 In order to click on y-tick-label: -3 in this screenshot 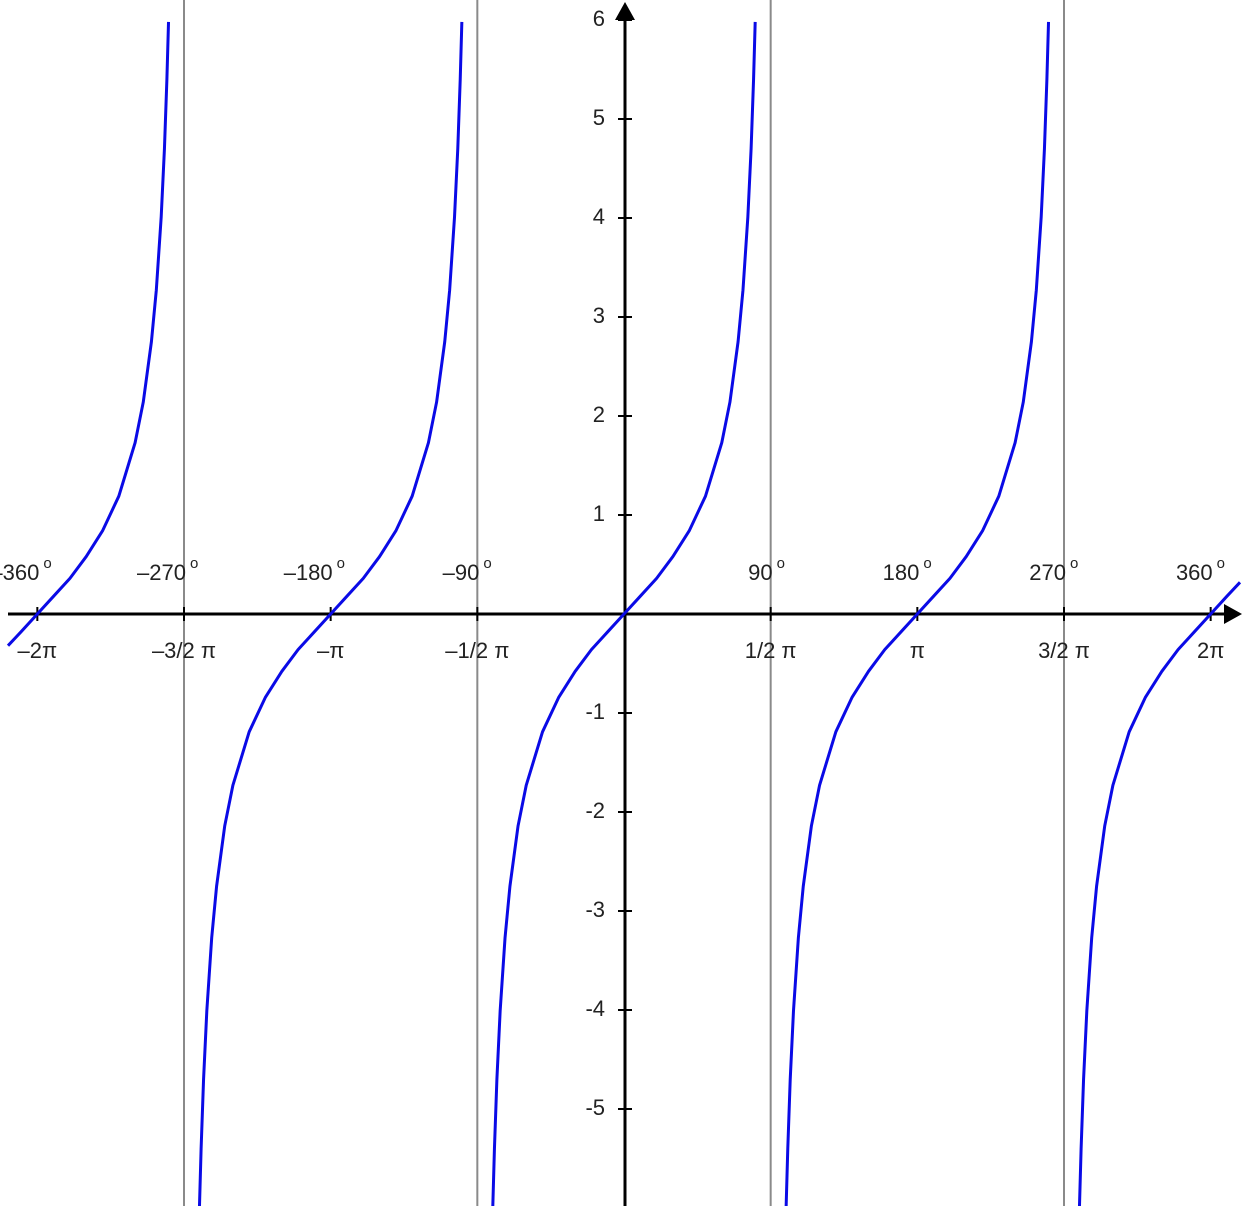, I will do `click(595, 909)`.